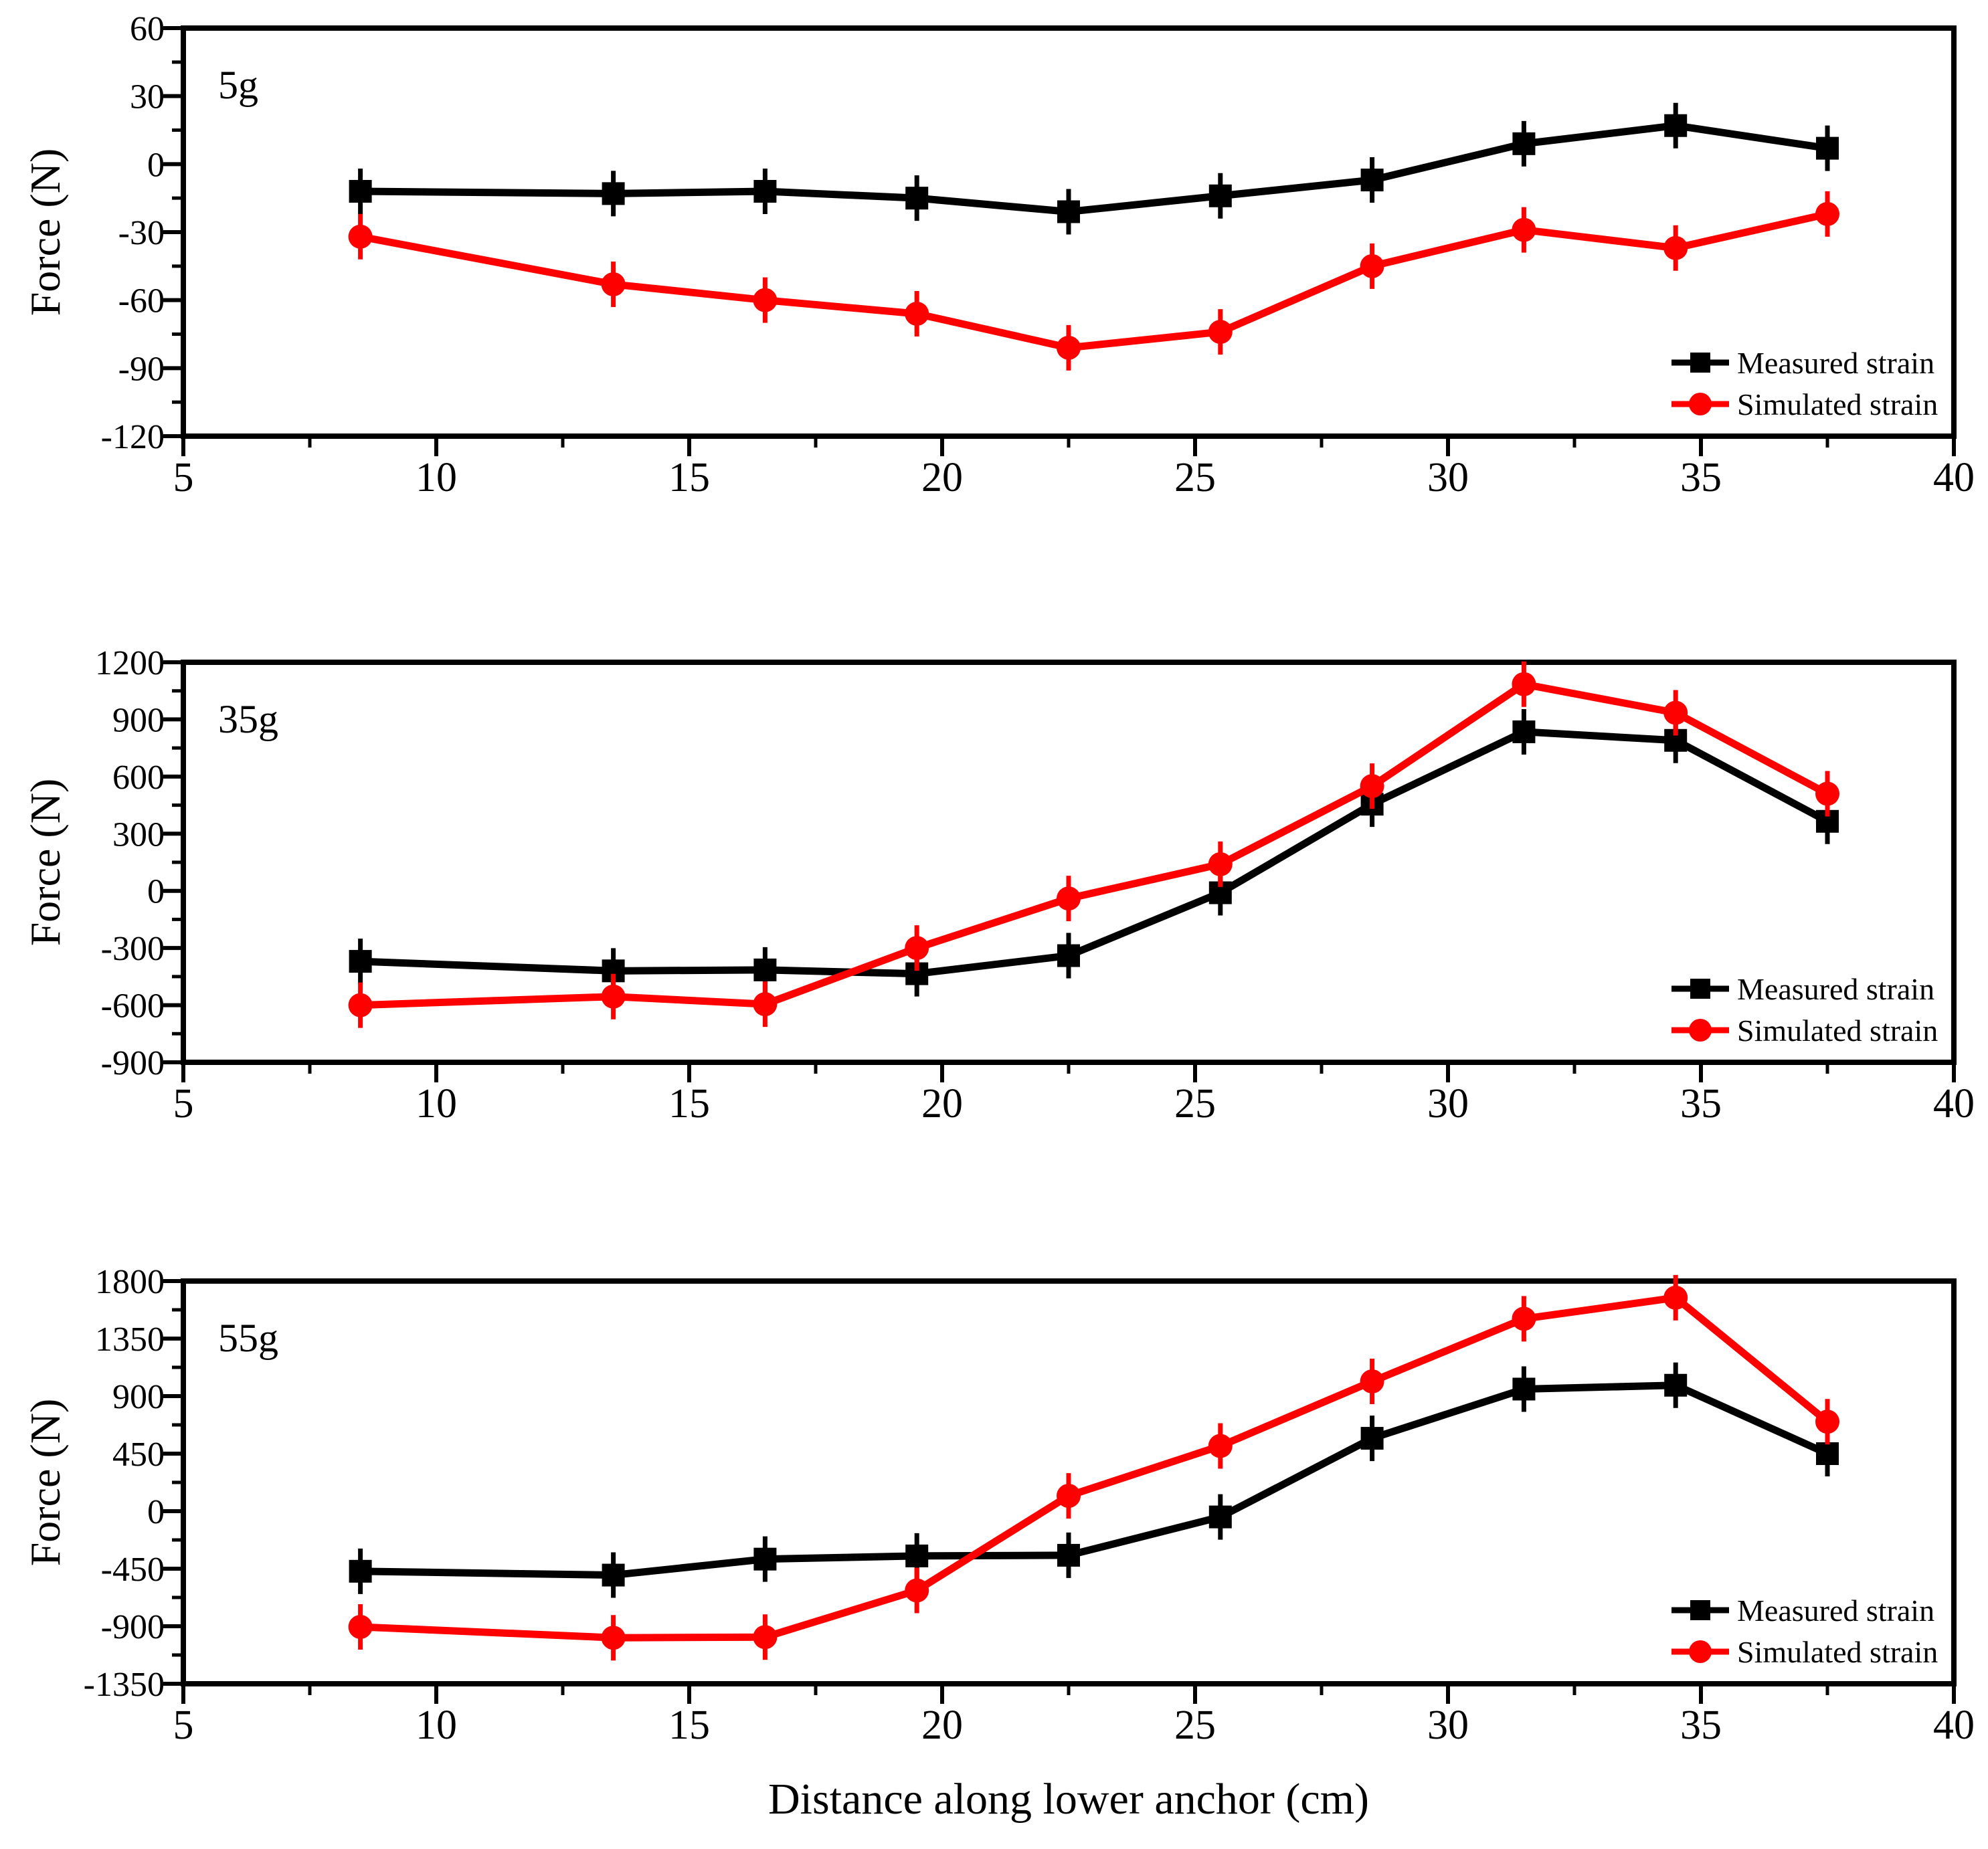 Image resolution: width=1988 pixels, height=1849 pixels. What do you see at coordinates (130, 663) in the screenshot?
I see `y-tick-label: 1200` at bounding box center [130, 663].